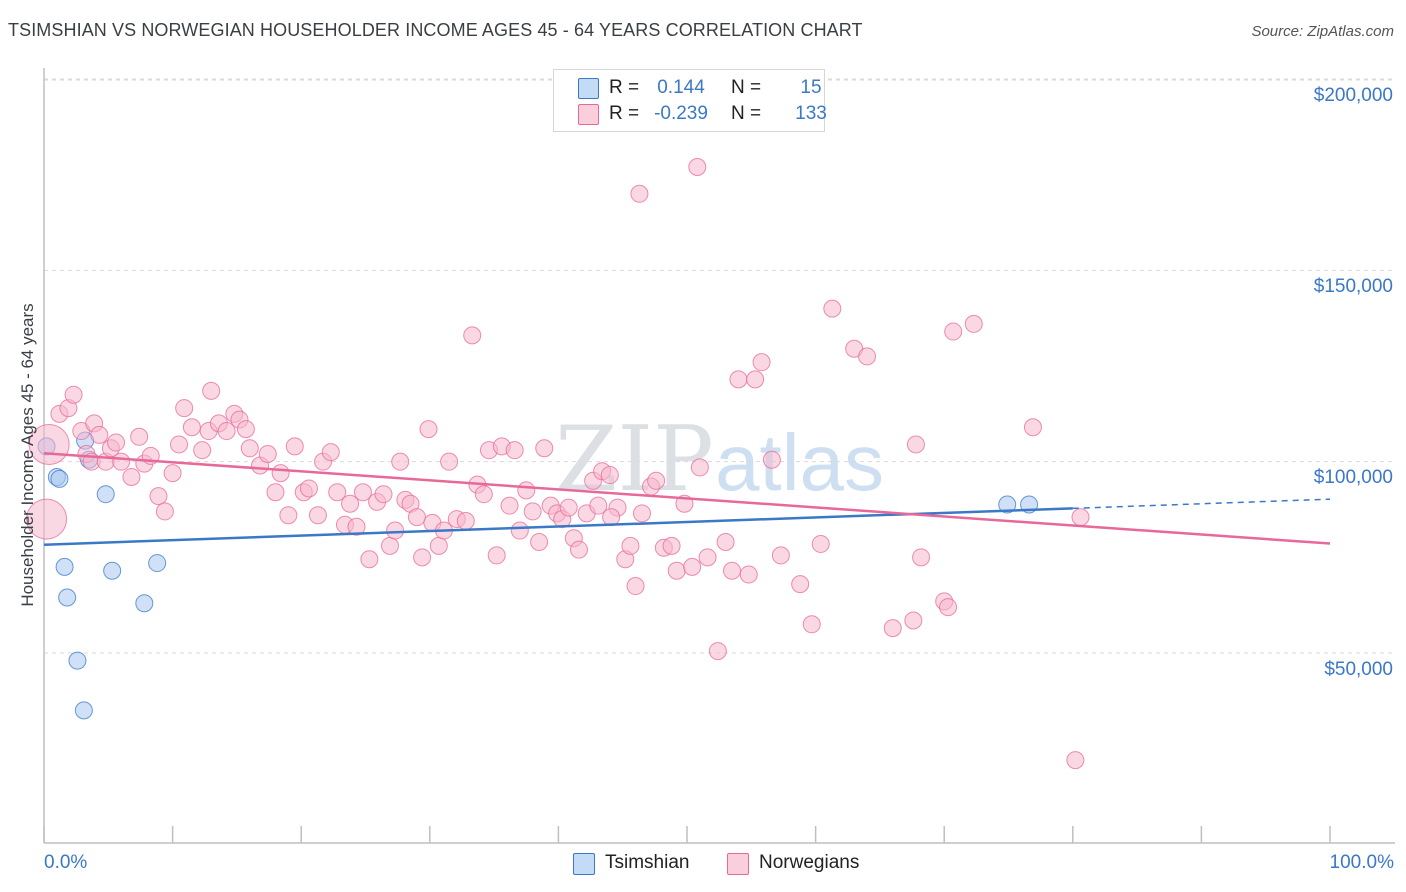 This screenshot has height=892, width=1406. I want to click on trend-lines, so click(687, 499).